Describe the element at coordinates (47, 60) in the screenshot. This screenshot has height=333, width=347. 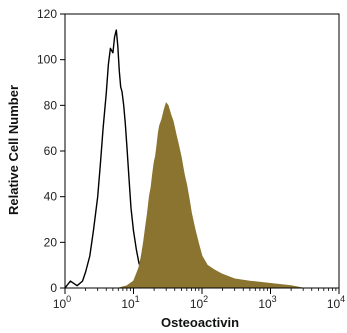
I see `y-tick-label: 100` at that location.